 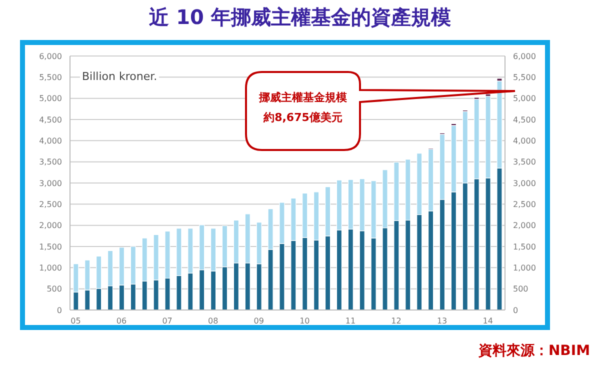 I want to click on y-tick-label: 1,500, so click(x=50, y=247).